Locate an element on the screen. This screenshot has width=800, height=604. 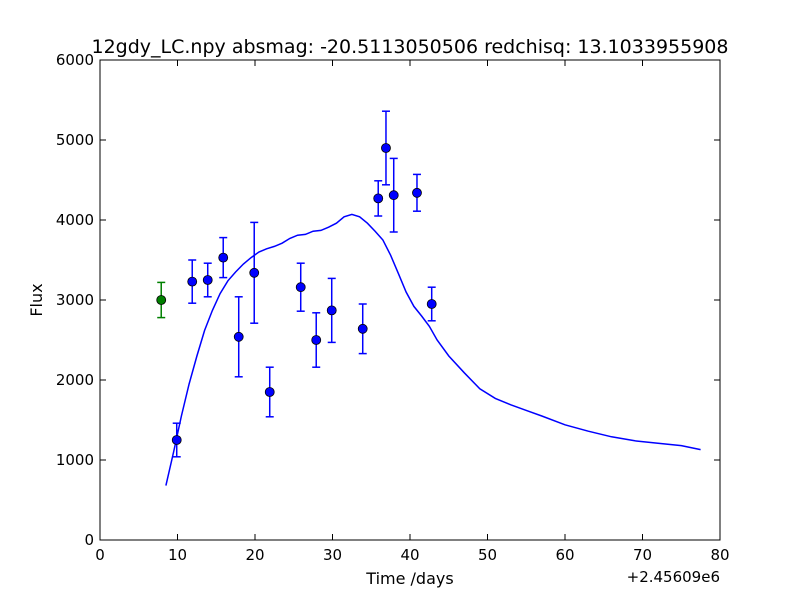
y-tick-label: 0 is located at coordinates (89, 540).